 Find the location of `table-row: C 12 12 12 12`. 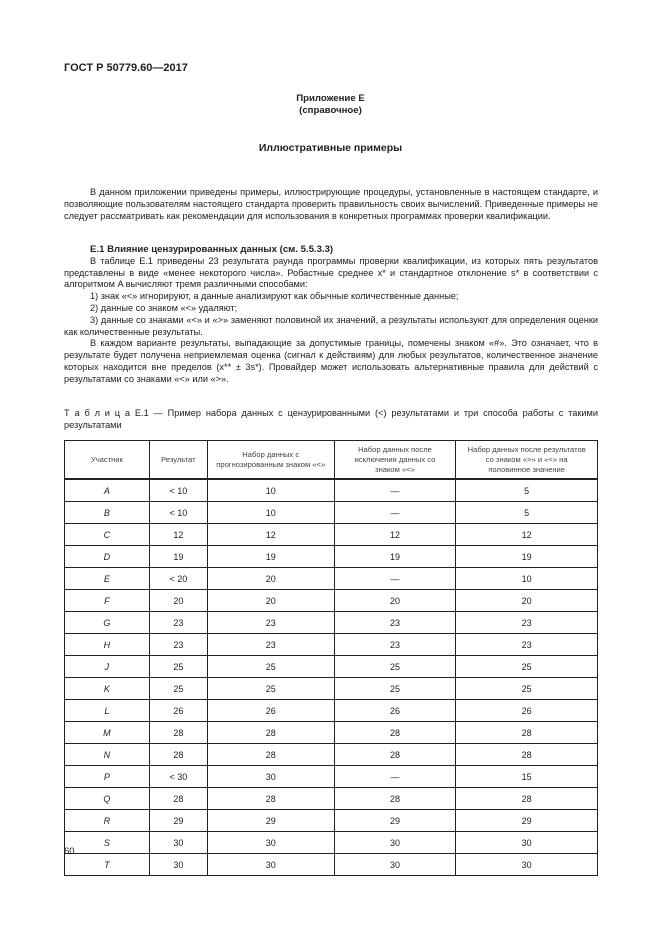

table-row: C 12 12 12 12 is located at coordinates (331, 534).